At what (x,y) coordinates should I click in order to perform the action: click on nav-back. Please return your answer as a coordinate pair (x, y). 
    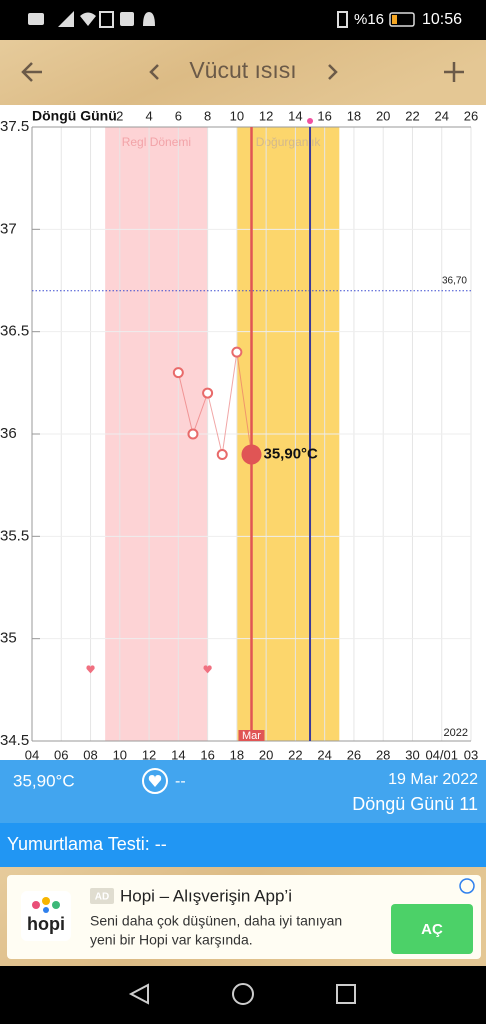
    Looking at the image, I should click on (138, 994).